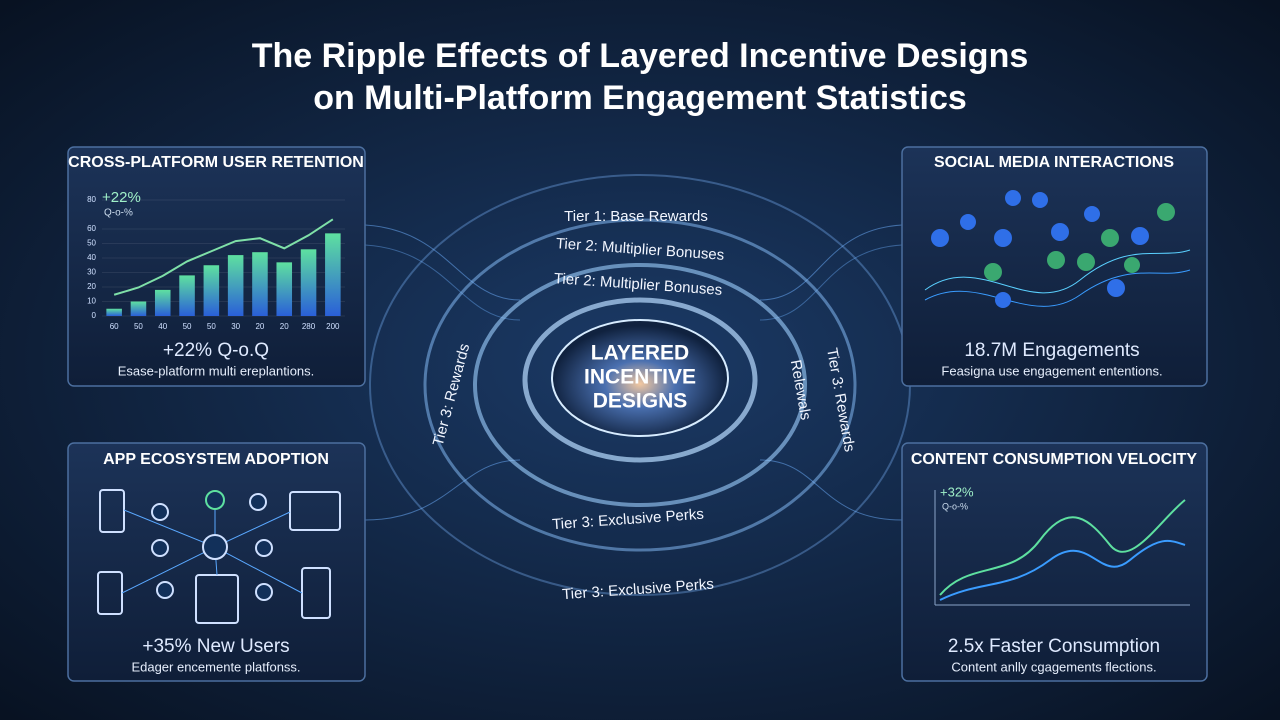  What do you see at coordinates (91, 286) in the screenshot?
I see `y-tick-label: 20` at bounding box center [91, 286].